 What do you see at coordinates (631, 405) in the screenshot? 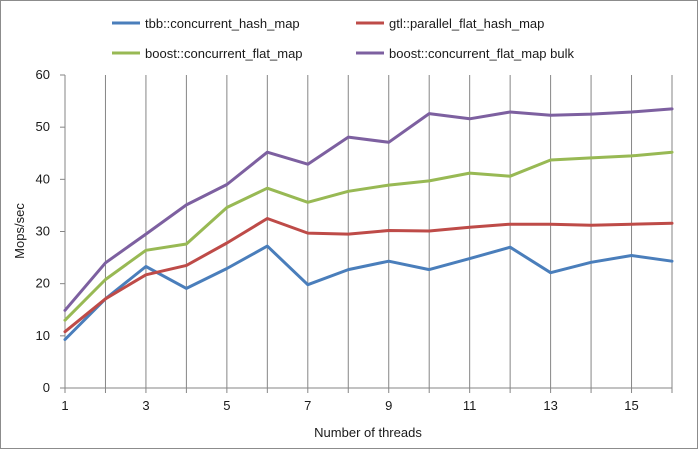
I see `x-tick-label: 15` at bounding box center [631, 405].